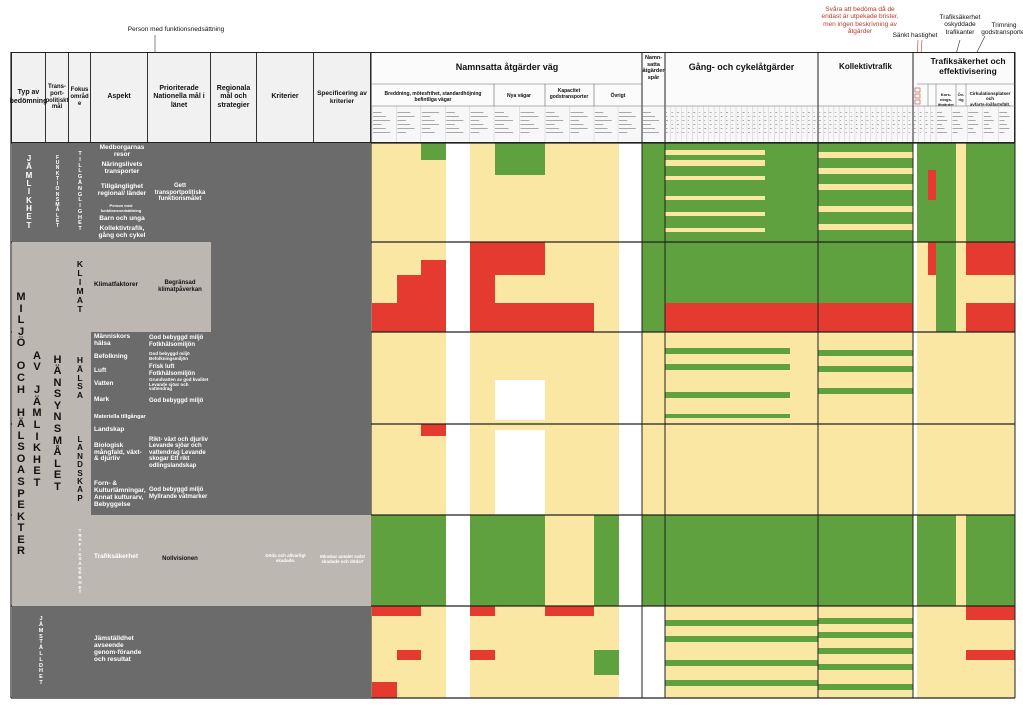 This screenshot has width=1023, height=710. Describe the element at coordinates (57, 452) in the screenshot. I see `vertical-letter: Å` at that location.